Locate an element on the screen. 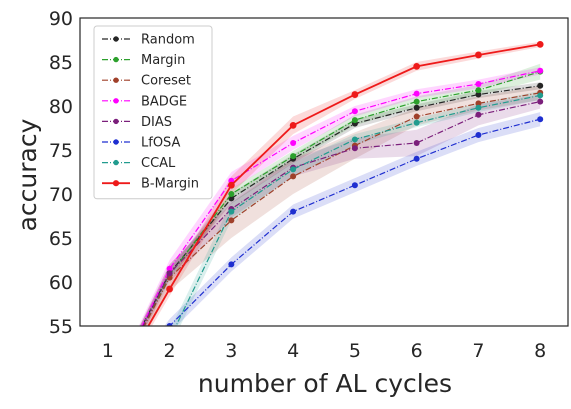 Image resolution: width=571 pixels, height=409 pixels. y-tick-label: 60 is located at coordinates (61, 283).